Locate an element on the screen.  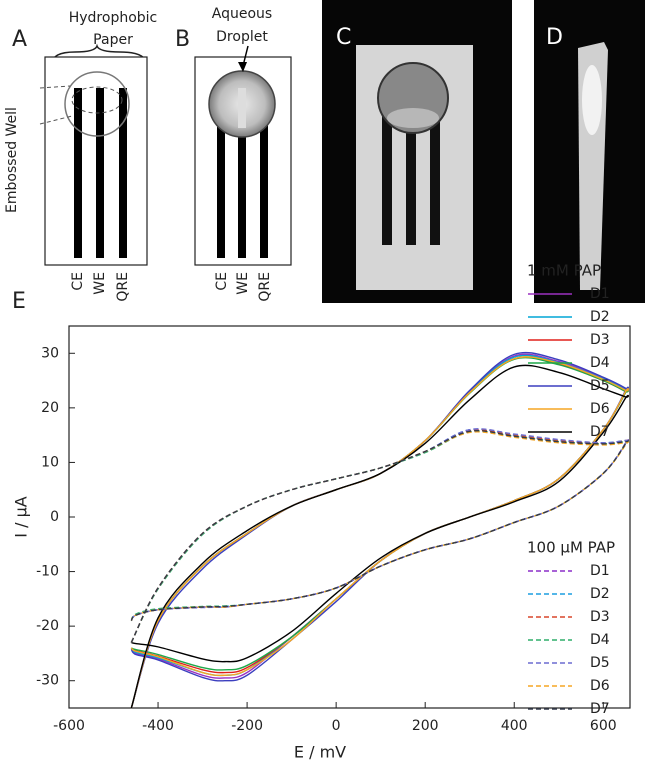
droplet-side is located at coordinates (592, 100).